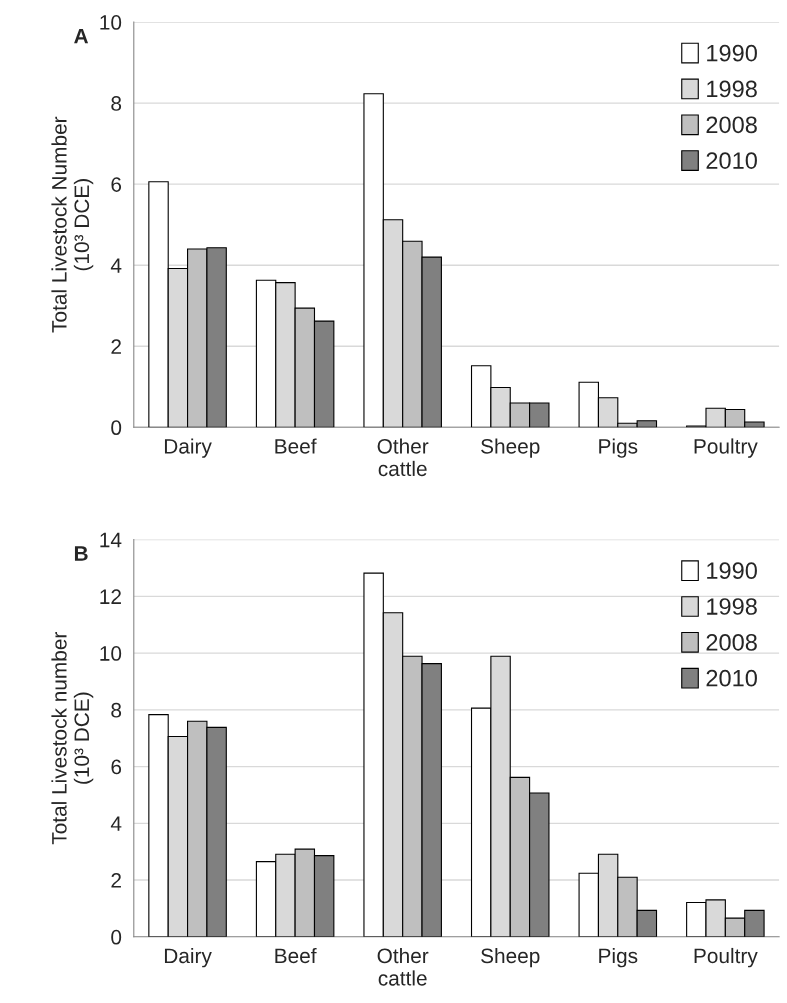 This screenshot has height=1003, width=787. I want to click on y-axis-title: Total Livestock Number (10³ DCE), so click(72, 224).